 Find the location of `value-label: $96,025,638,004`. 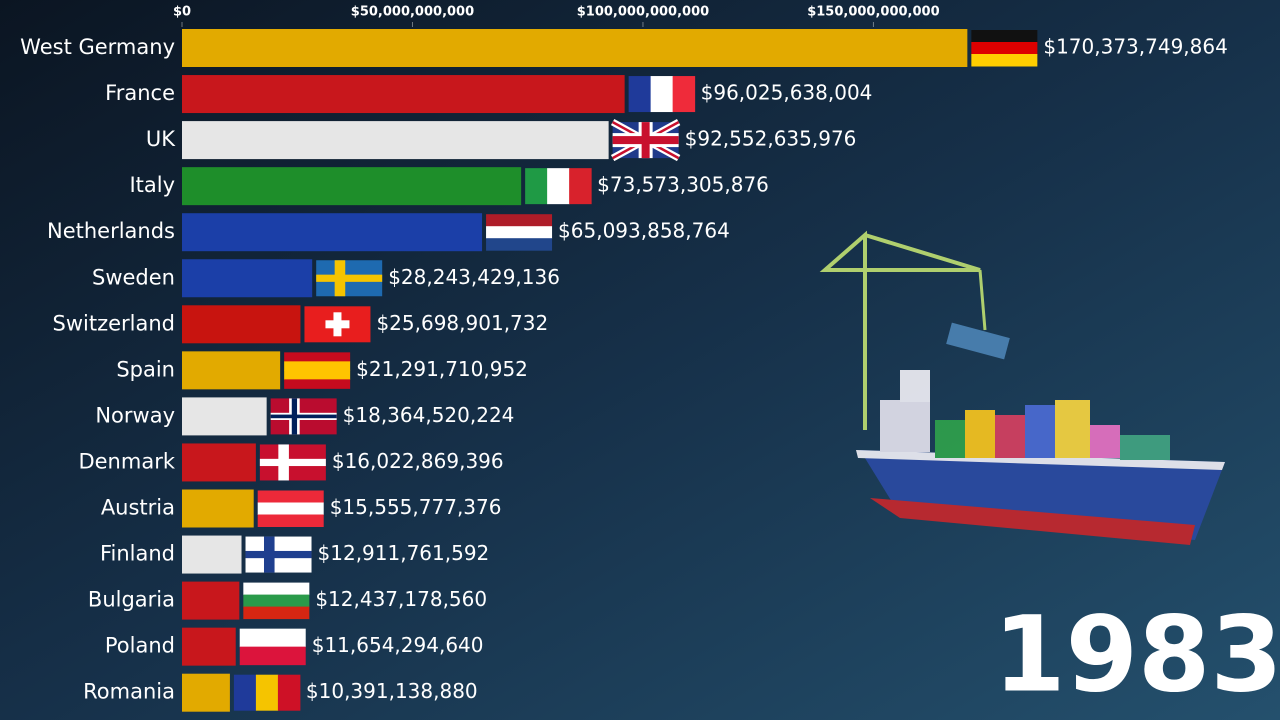

value-label: $96,025,638,004 is located at coordinates (787, 93).